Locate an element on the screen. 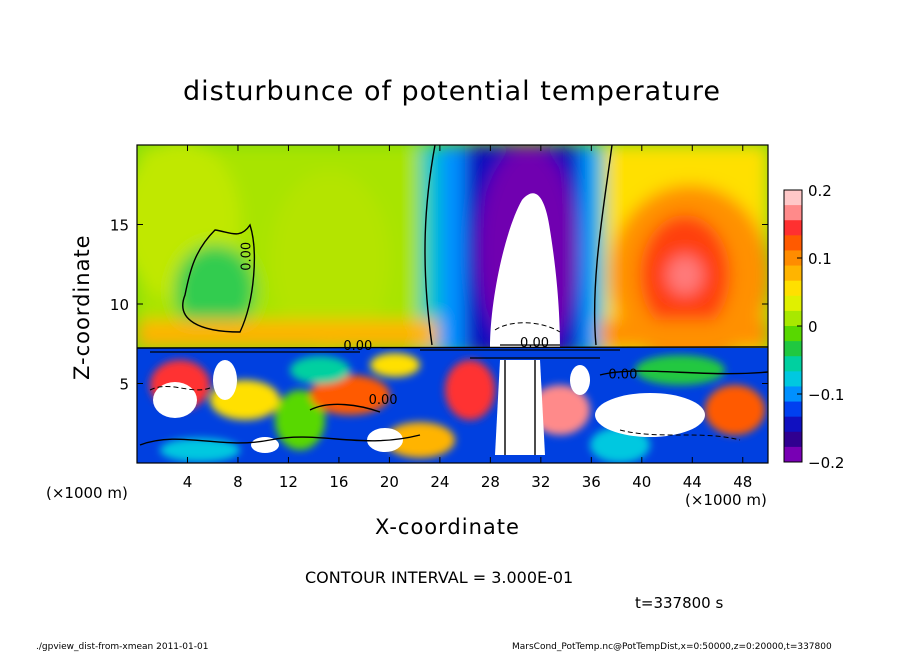  footer-left: ./gpview_dist-from-xmean 2011-01-01 is located at coordinates (122, 647).